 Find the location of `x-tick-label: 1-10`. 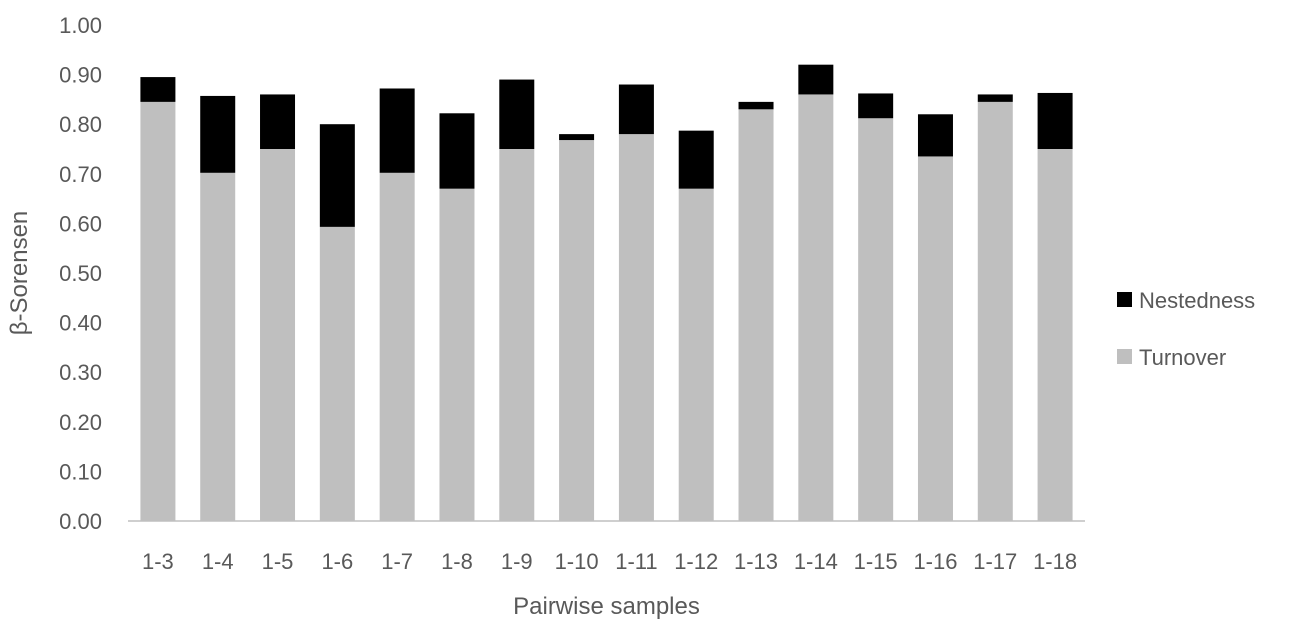

x-tick-label: 1-10 is located at coordinates (577, 561).